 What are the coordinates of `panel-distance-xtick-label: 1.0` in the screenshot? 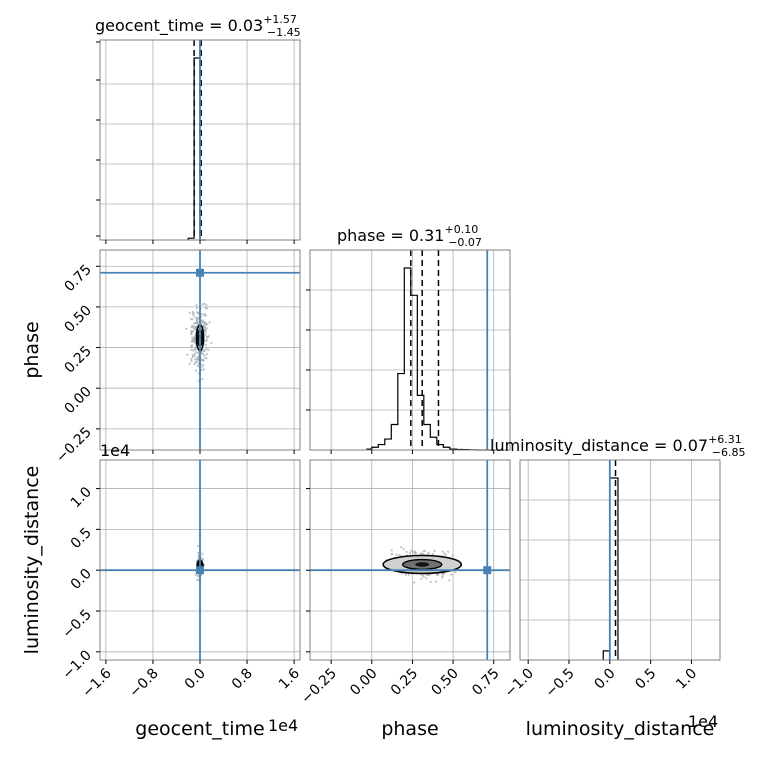 It's located at (686, 679).